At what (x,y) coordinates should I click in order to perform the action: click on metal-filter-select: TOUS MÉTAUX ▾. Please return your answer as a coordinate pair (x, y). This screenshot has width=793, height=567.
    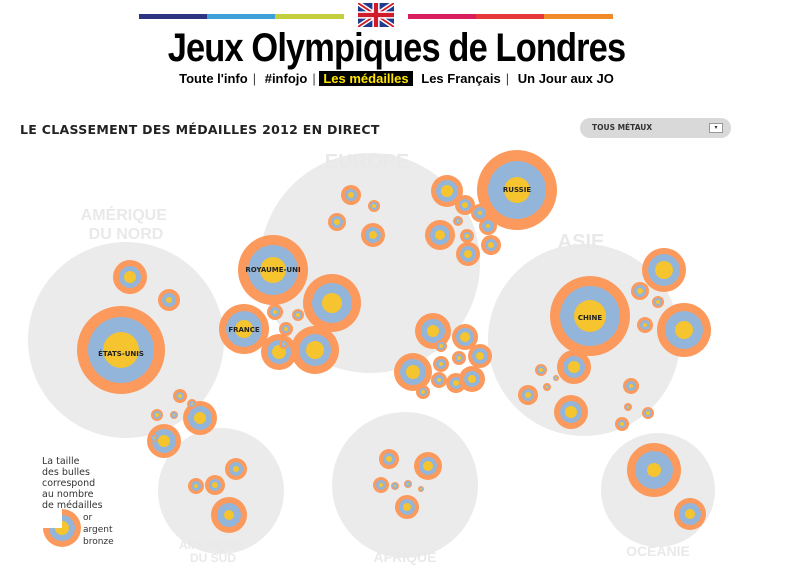
    Looking at the image, I should click on (655, 128).